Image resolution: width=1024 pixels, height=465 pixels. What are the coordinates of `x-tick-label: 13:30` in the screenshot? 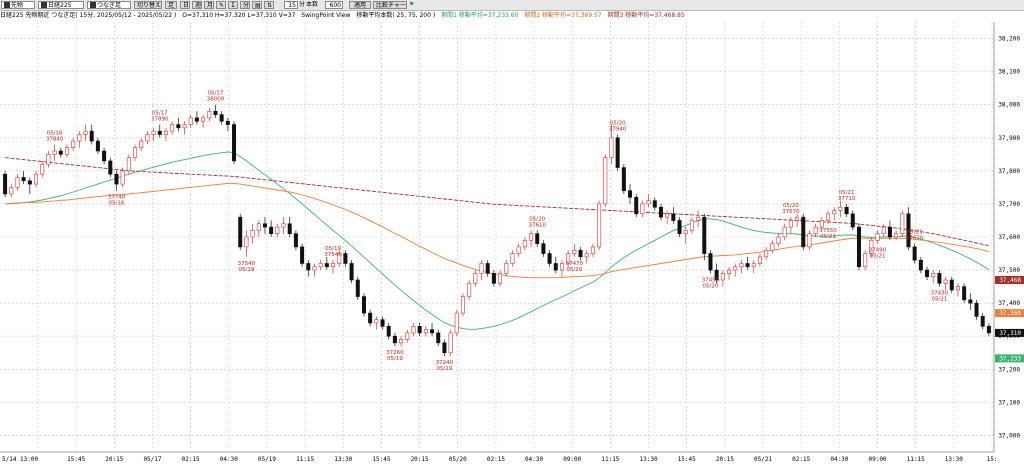 It's located at (343, 459).